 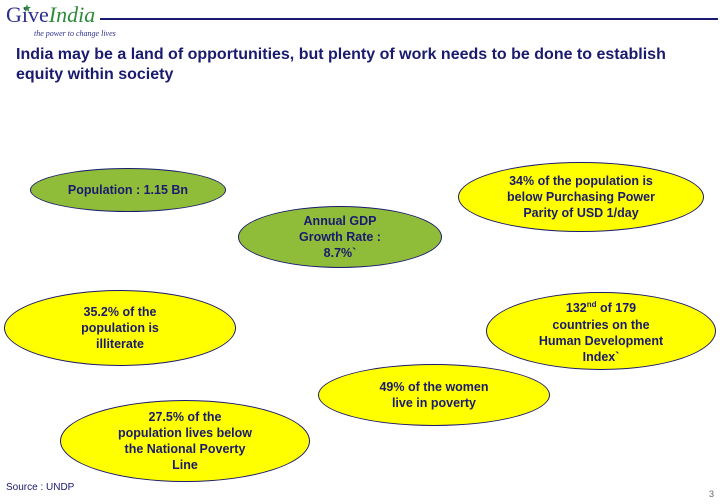 I want to click on illiterate-ellipse: 35.2% of the population is illiterate, so click(x=120, y=328).